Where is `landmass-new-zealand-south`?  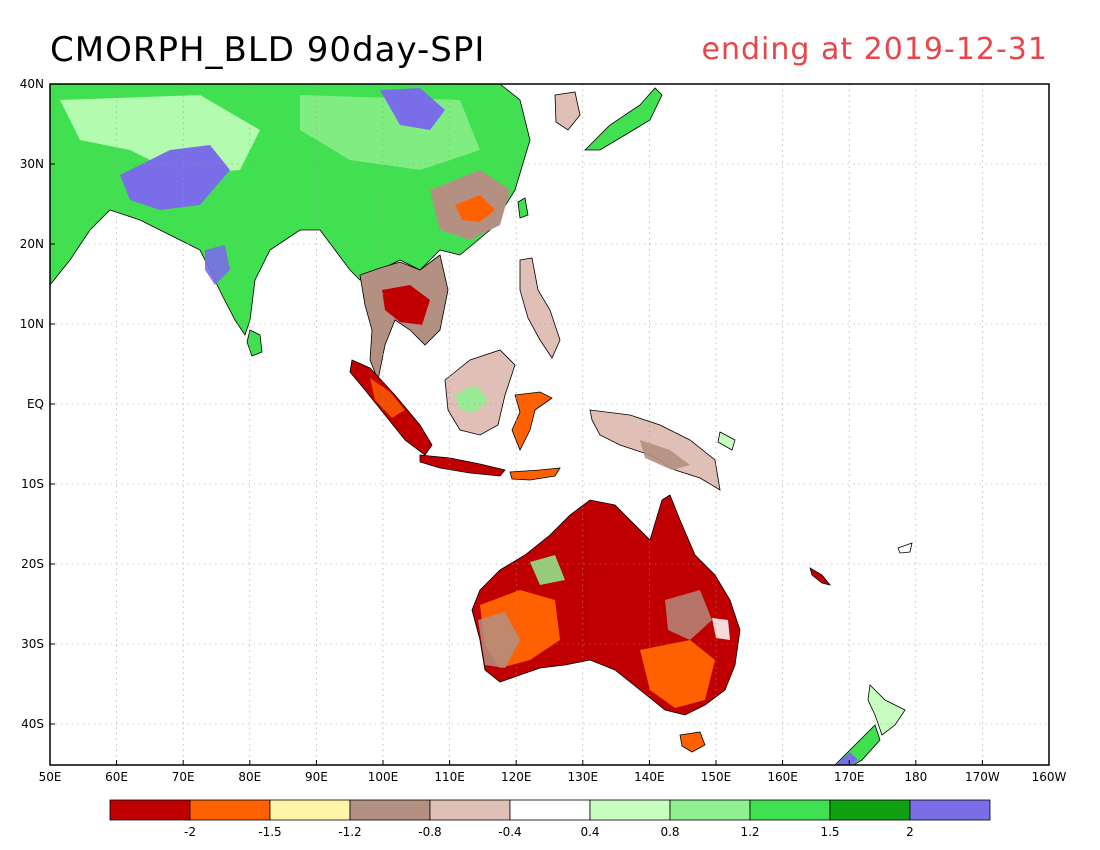 landmass-new-zealand-south is located at coordinates (857, 744).